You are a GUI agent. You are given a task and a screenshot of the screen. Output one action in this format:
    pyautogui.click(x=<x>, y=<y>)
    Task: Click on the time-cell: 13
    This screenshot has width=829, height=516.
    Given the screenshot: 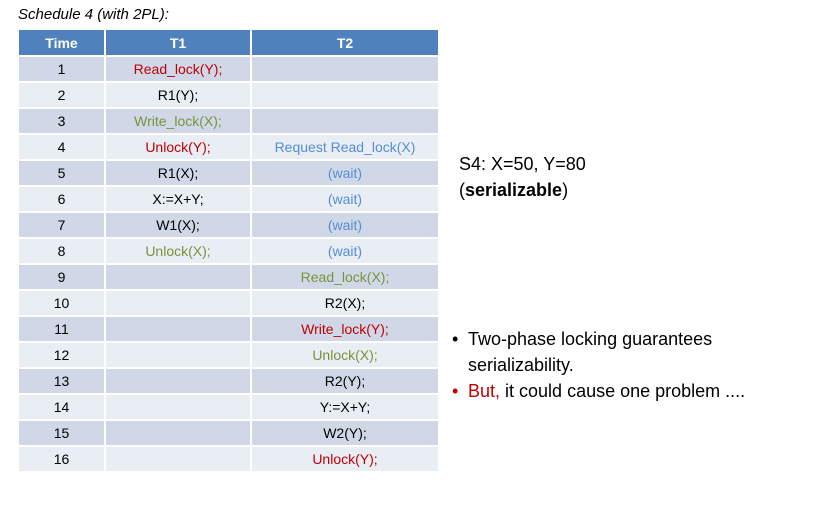 What is the action you would take?
    pyautogui.click(x=61, y=381)
    